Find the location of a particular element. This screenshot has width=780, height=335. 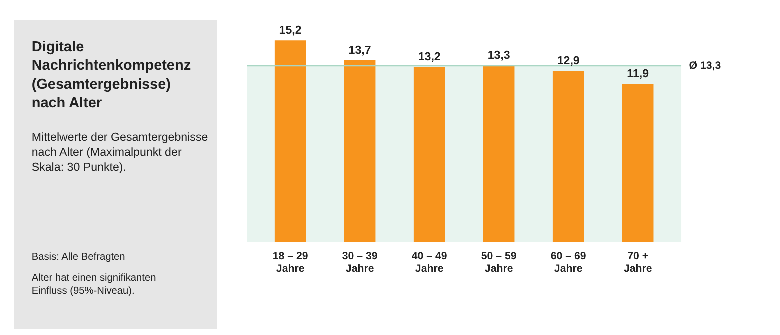

data-label: 13,2 is located at coordinates (429, 57).